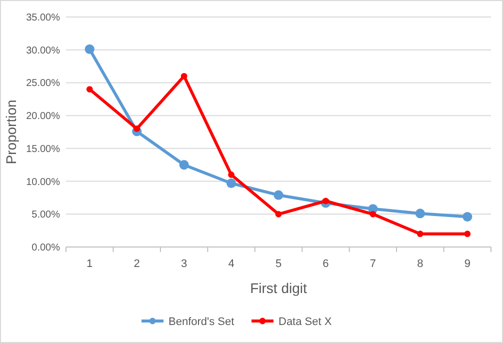  Describe the element at coordinates (43, 84) in the screenshot. I see `y-tick-label: 25.00%` at that location.